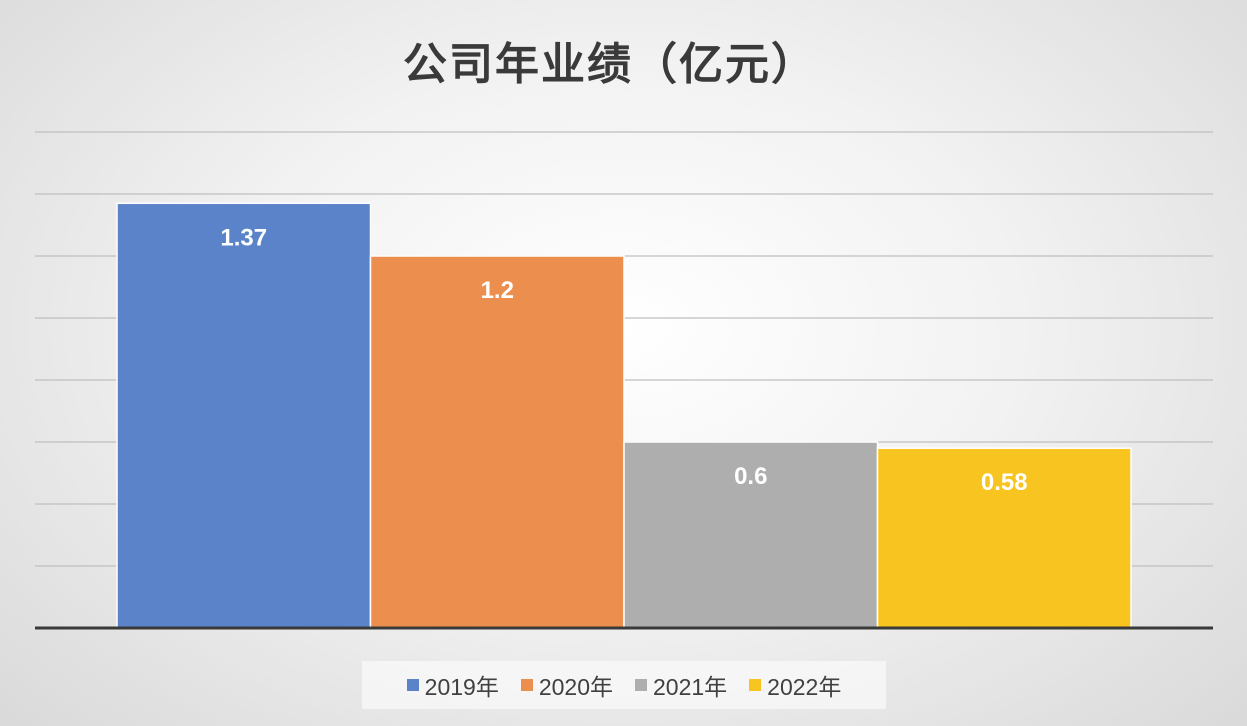  I want to click on data-label-1: 1.2, so click(497, 290).